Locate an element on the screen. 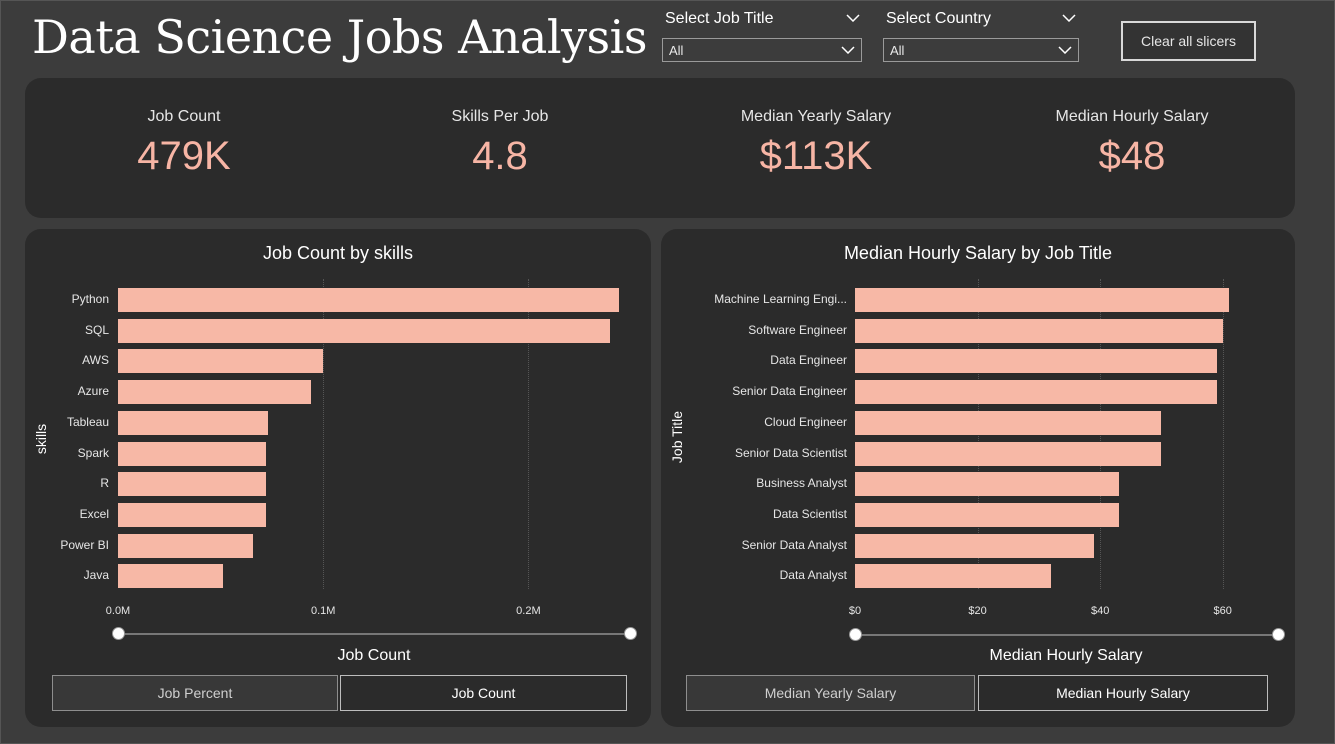 Image resolution: width=1335 pixels, height=744 pixels. median-hourly-salary-toggle: Median Hourly Salary is located at coordinates (1123, 693).